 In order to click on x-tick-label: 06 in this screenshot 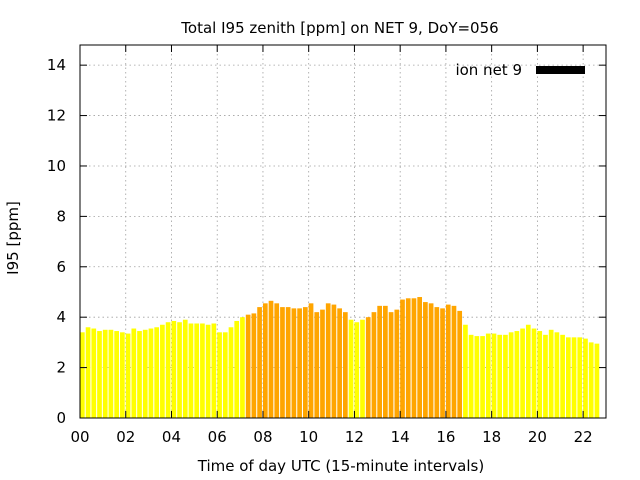, I will do `click(217, 437)`.